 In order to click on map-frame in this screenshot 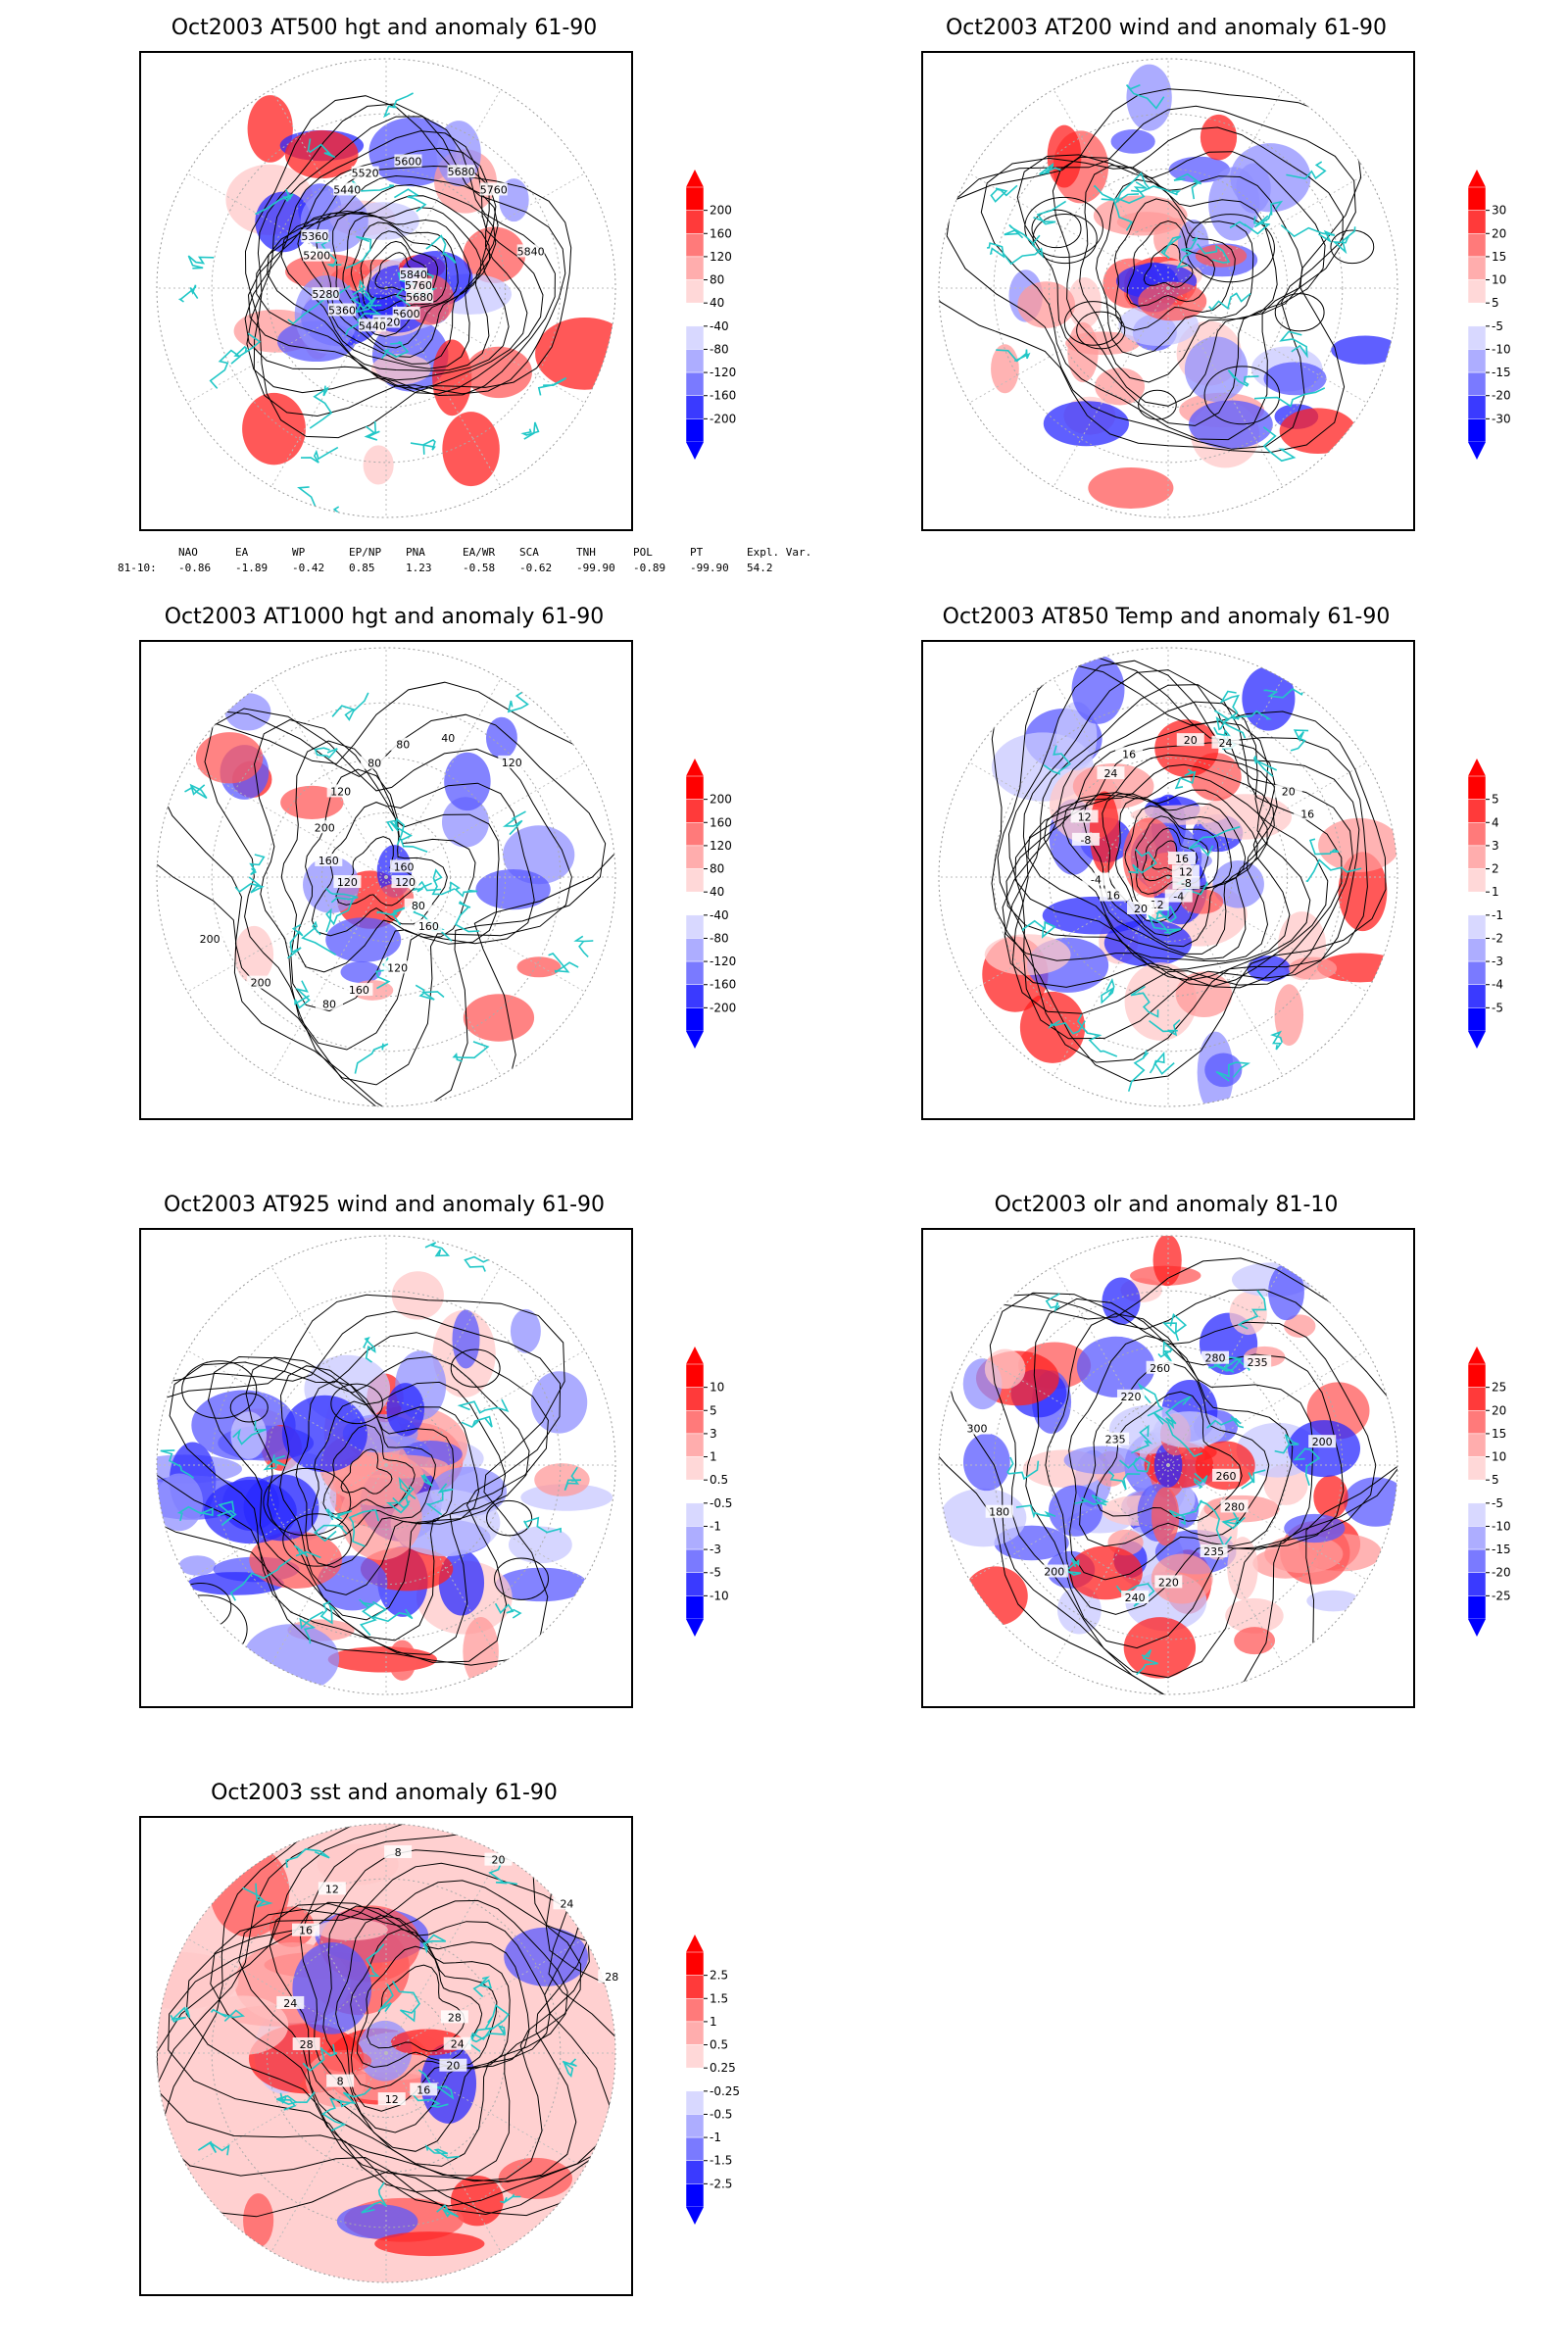, I will do `click(1168, 291)`.